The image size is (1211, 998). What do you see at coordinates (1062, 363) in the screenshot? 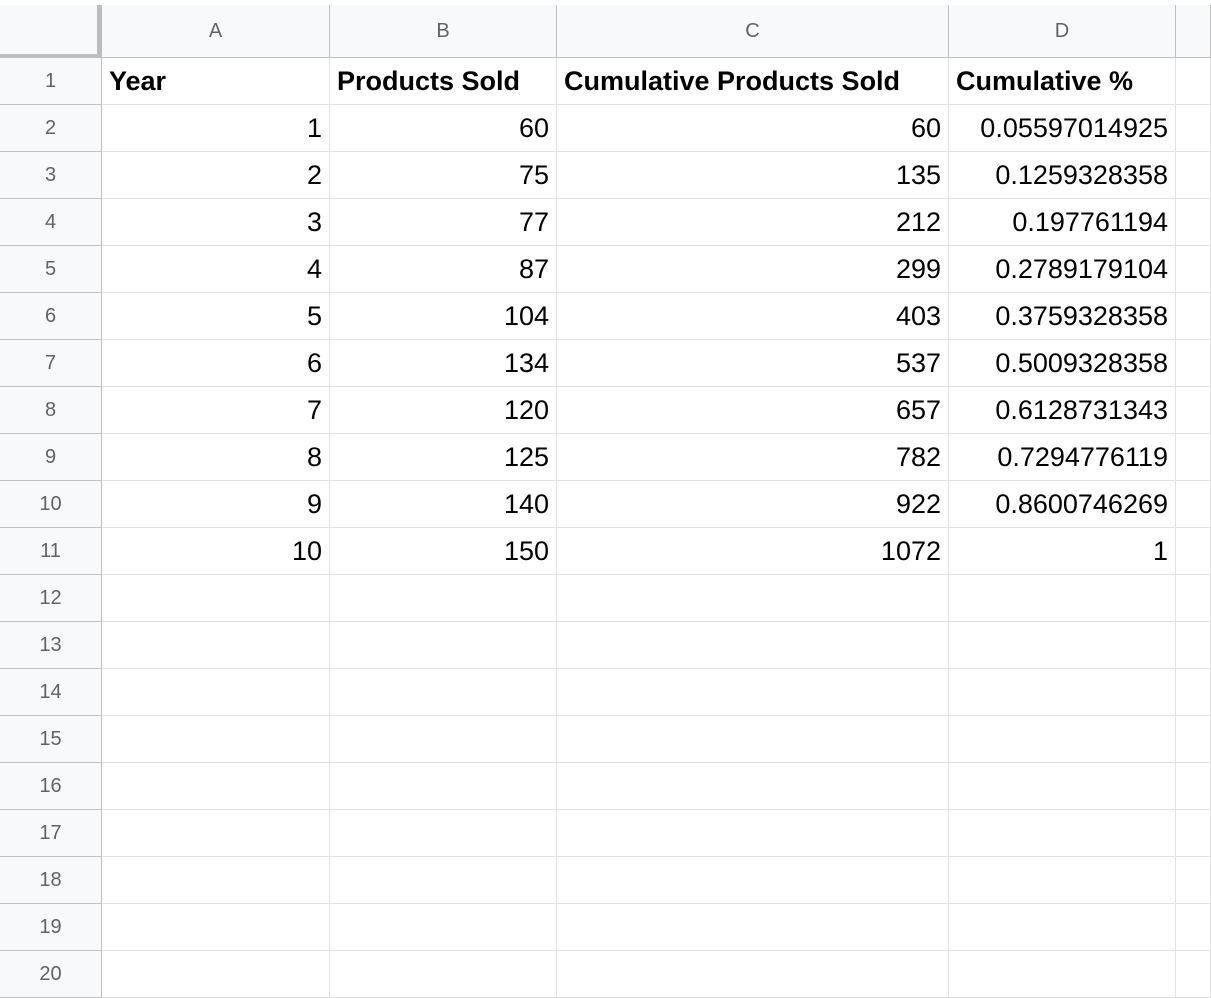
I see `cell: 0.5009328358` at bounding box center [1062, 363].